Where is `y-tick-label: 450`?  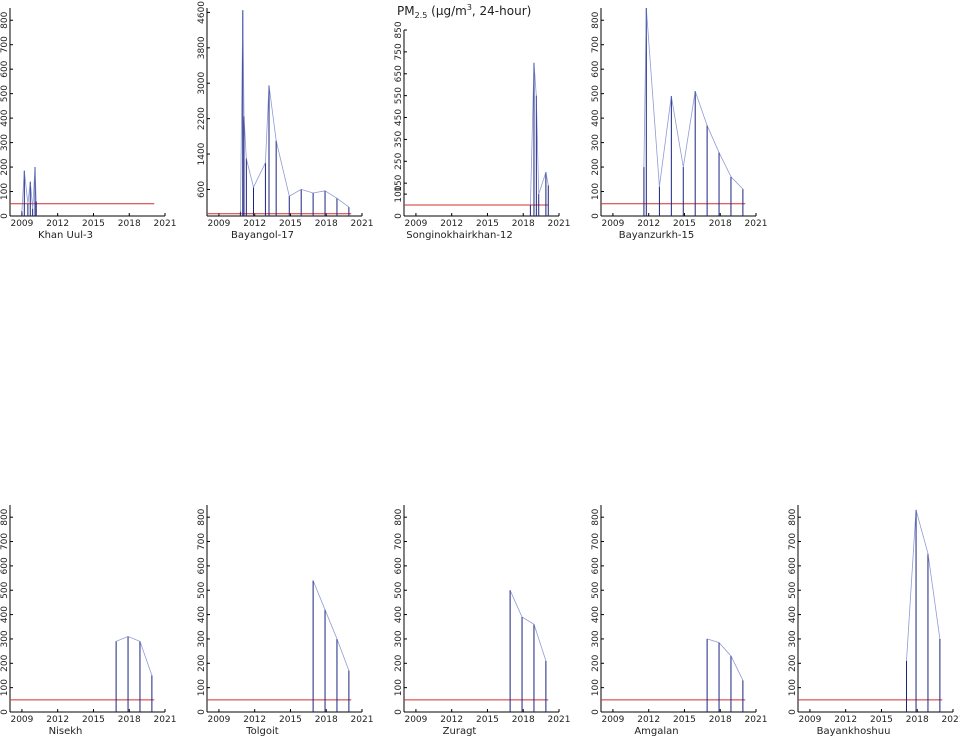
y-tick-label: 450 is located at coordinates (399, 117).